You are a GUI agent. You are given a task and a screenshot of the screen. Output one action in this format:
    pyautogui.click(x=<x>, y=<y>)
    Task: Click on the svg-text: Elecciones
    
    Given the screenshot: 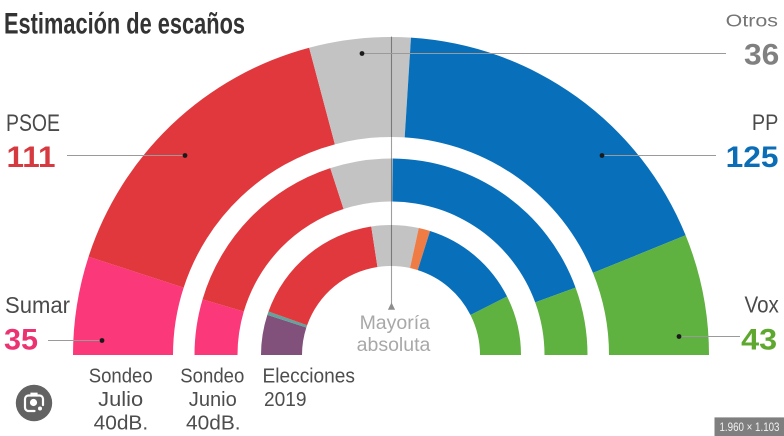 What is the action you would take?
    pyautogui.click(x=309, y=377)
    